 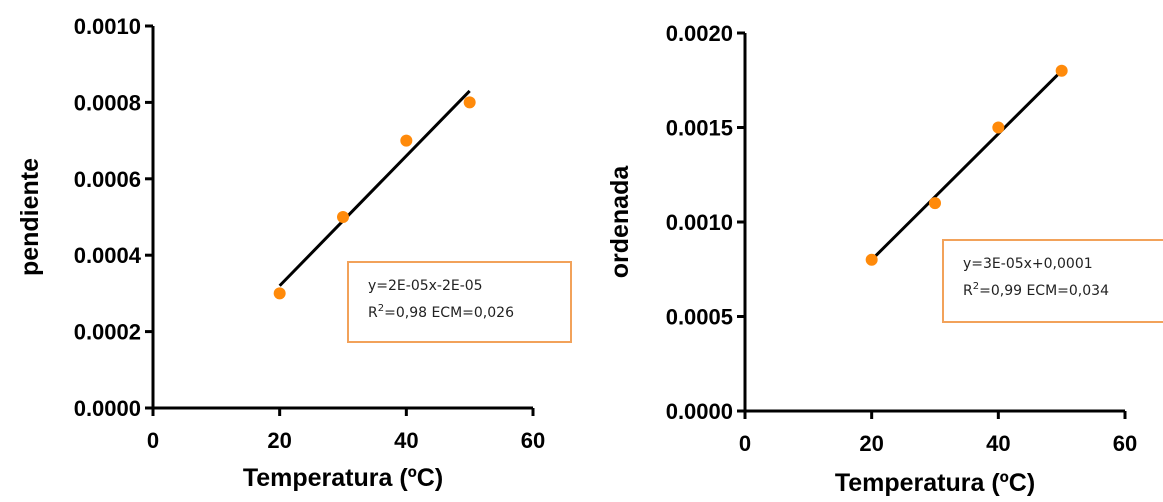 I want to click on annotation-stats: R2=0,99 ECM=0,034, so click(x=1036, y=290).